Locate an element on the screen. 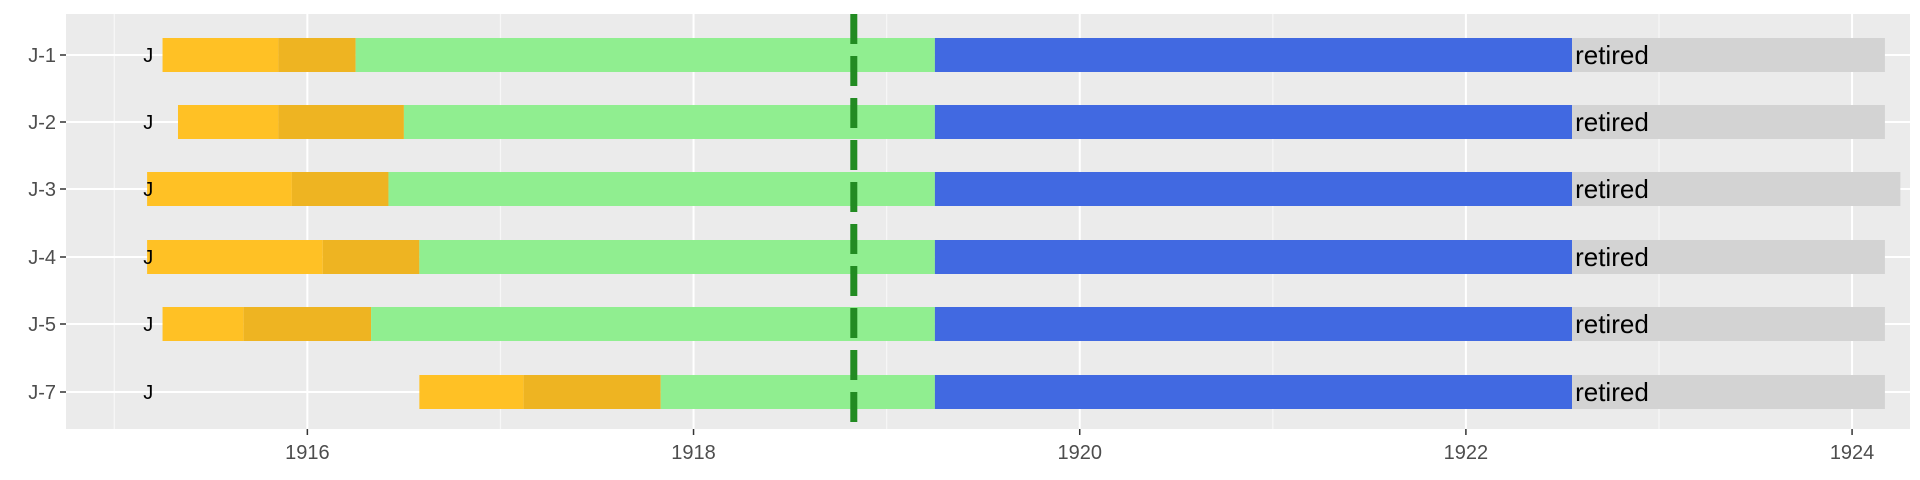 The image size is (1920, 480). x-axis: 1916 1918 1920 1922 1924 is located at coordinates (1079, 446).